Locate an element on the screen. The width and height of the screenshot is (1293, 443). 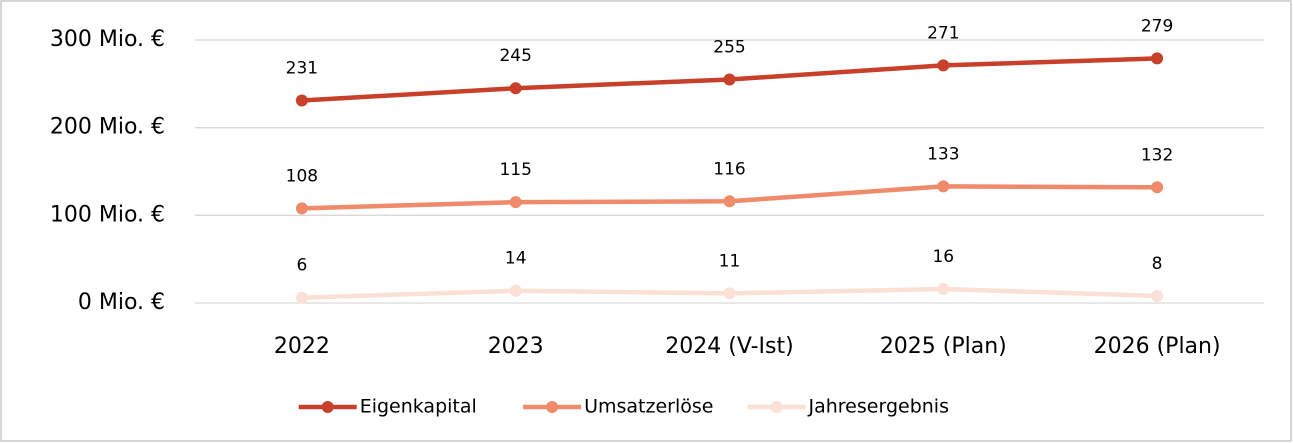
data-label: 14 is located at coordinates (516, 259).